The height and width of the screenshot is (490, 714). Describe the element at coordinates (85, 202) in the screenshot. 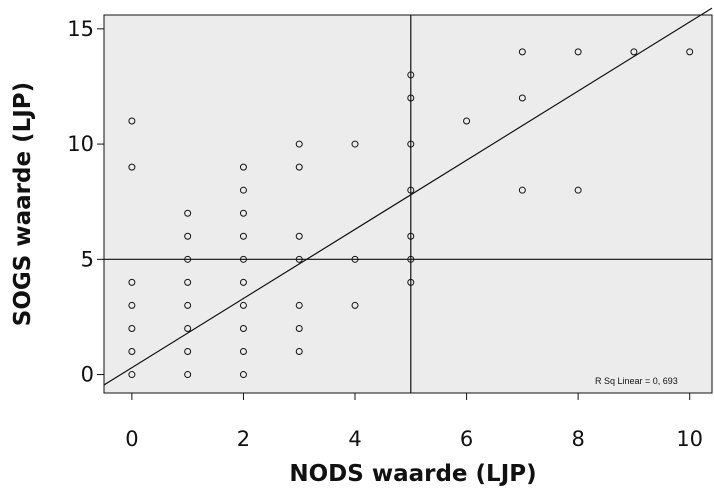

I see `y-axis: 0 5 10 15` at that location.